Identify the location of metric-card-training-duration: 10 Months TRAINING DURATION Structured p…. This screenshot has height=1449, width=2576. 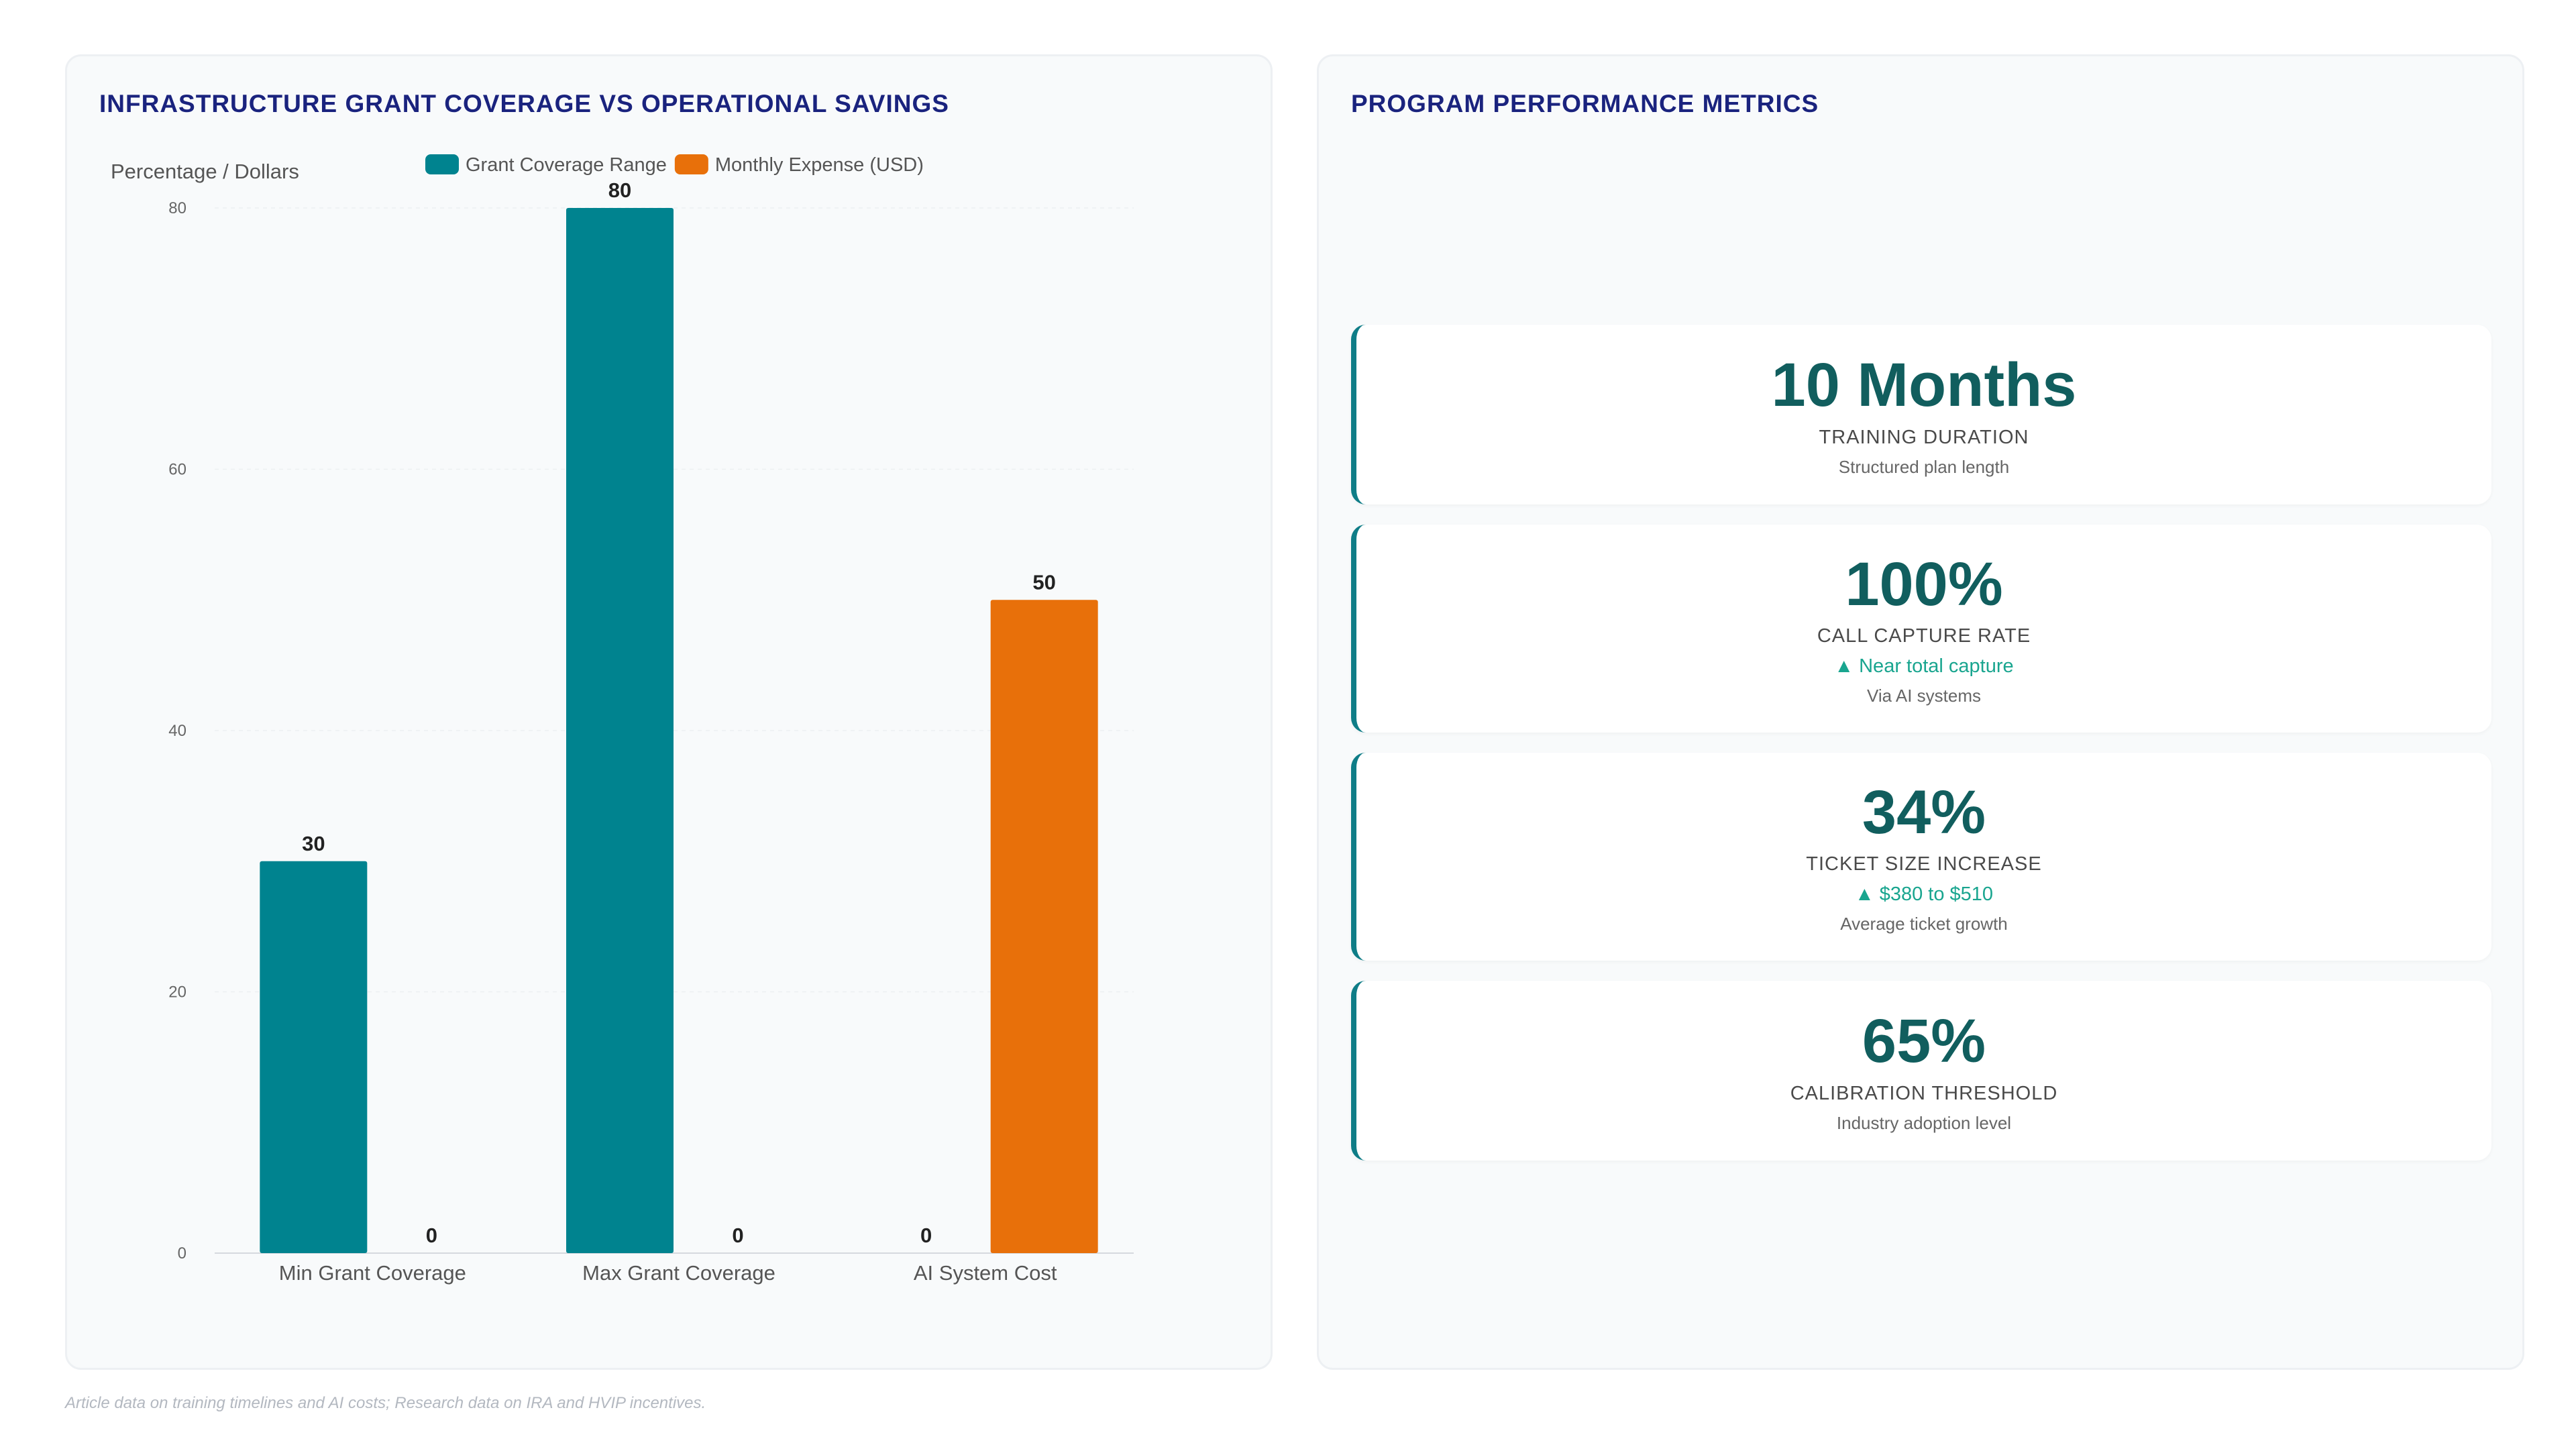
(1921, 414).